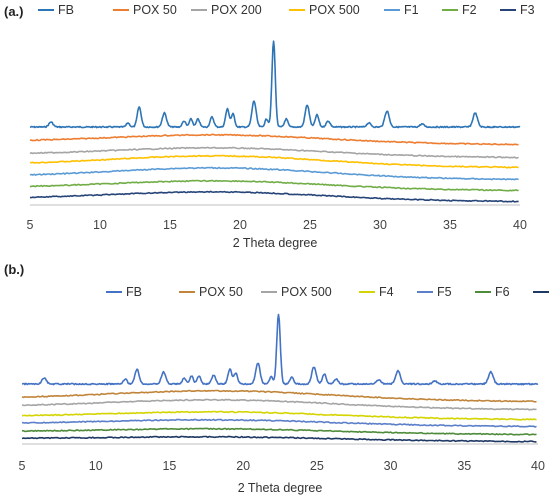 This screenshot has width=550, height=499. What do you see at coordinates (14, 11) in the screenshot?
I see `panel-label: (a.)` at bounding box center [14, 11].